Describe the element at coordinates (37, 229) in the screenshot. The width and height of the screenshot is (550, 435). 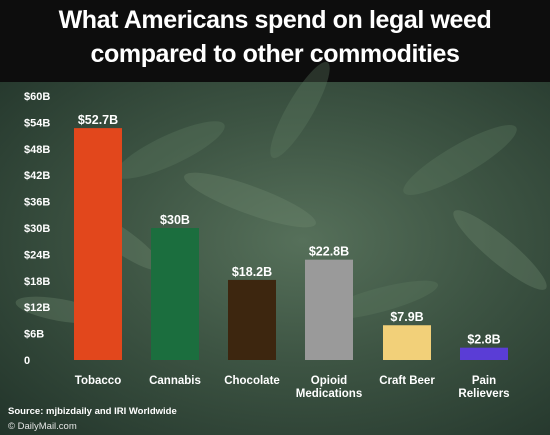
I see `y-tick-label: $30B` at that location.